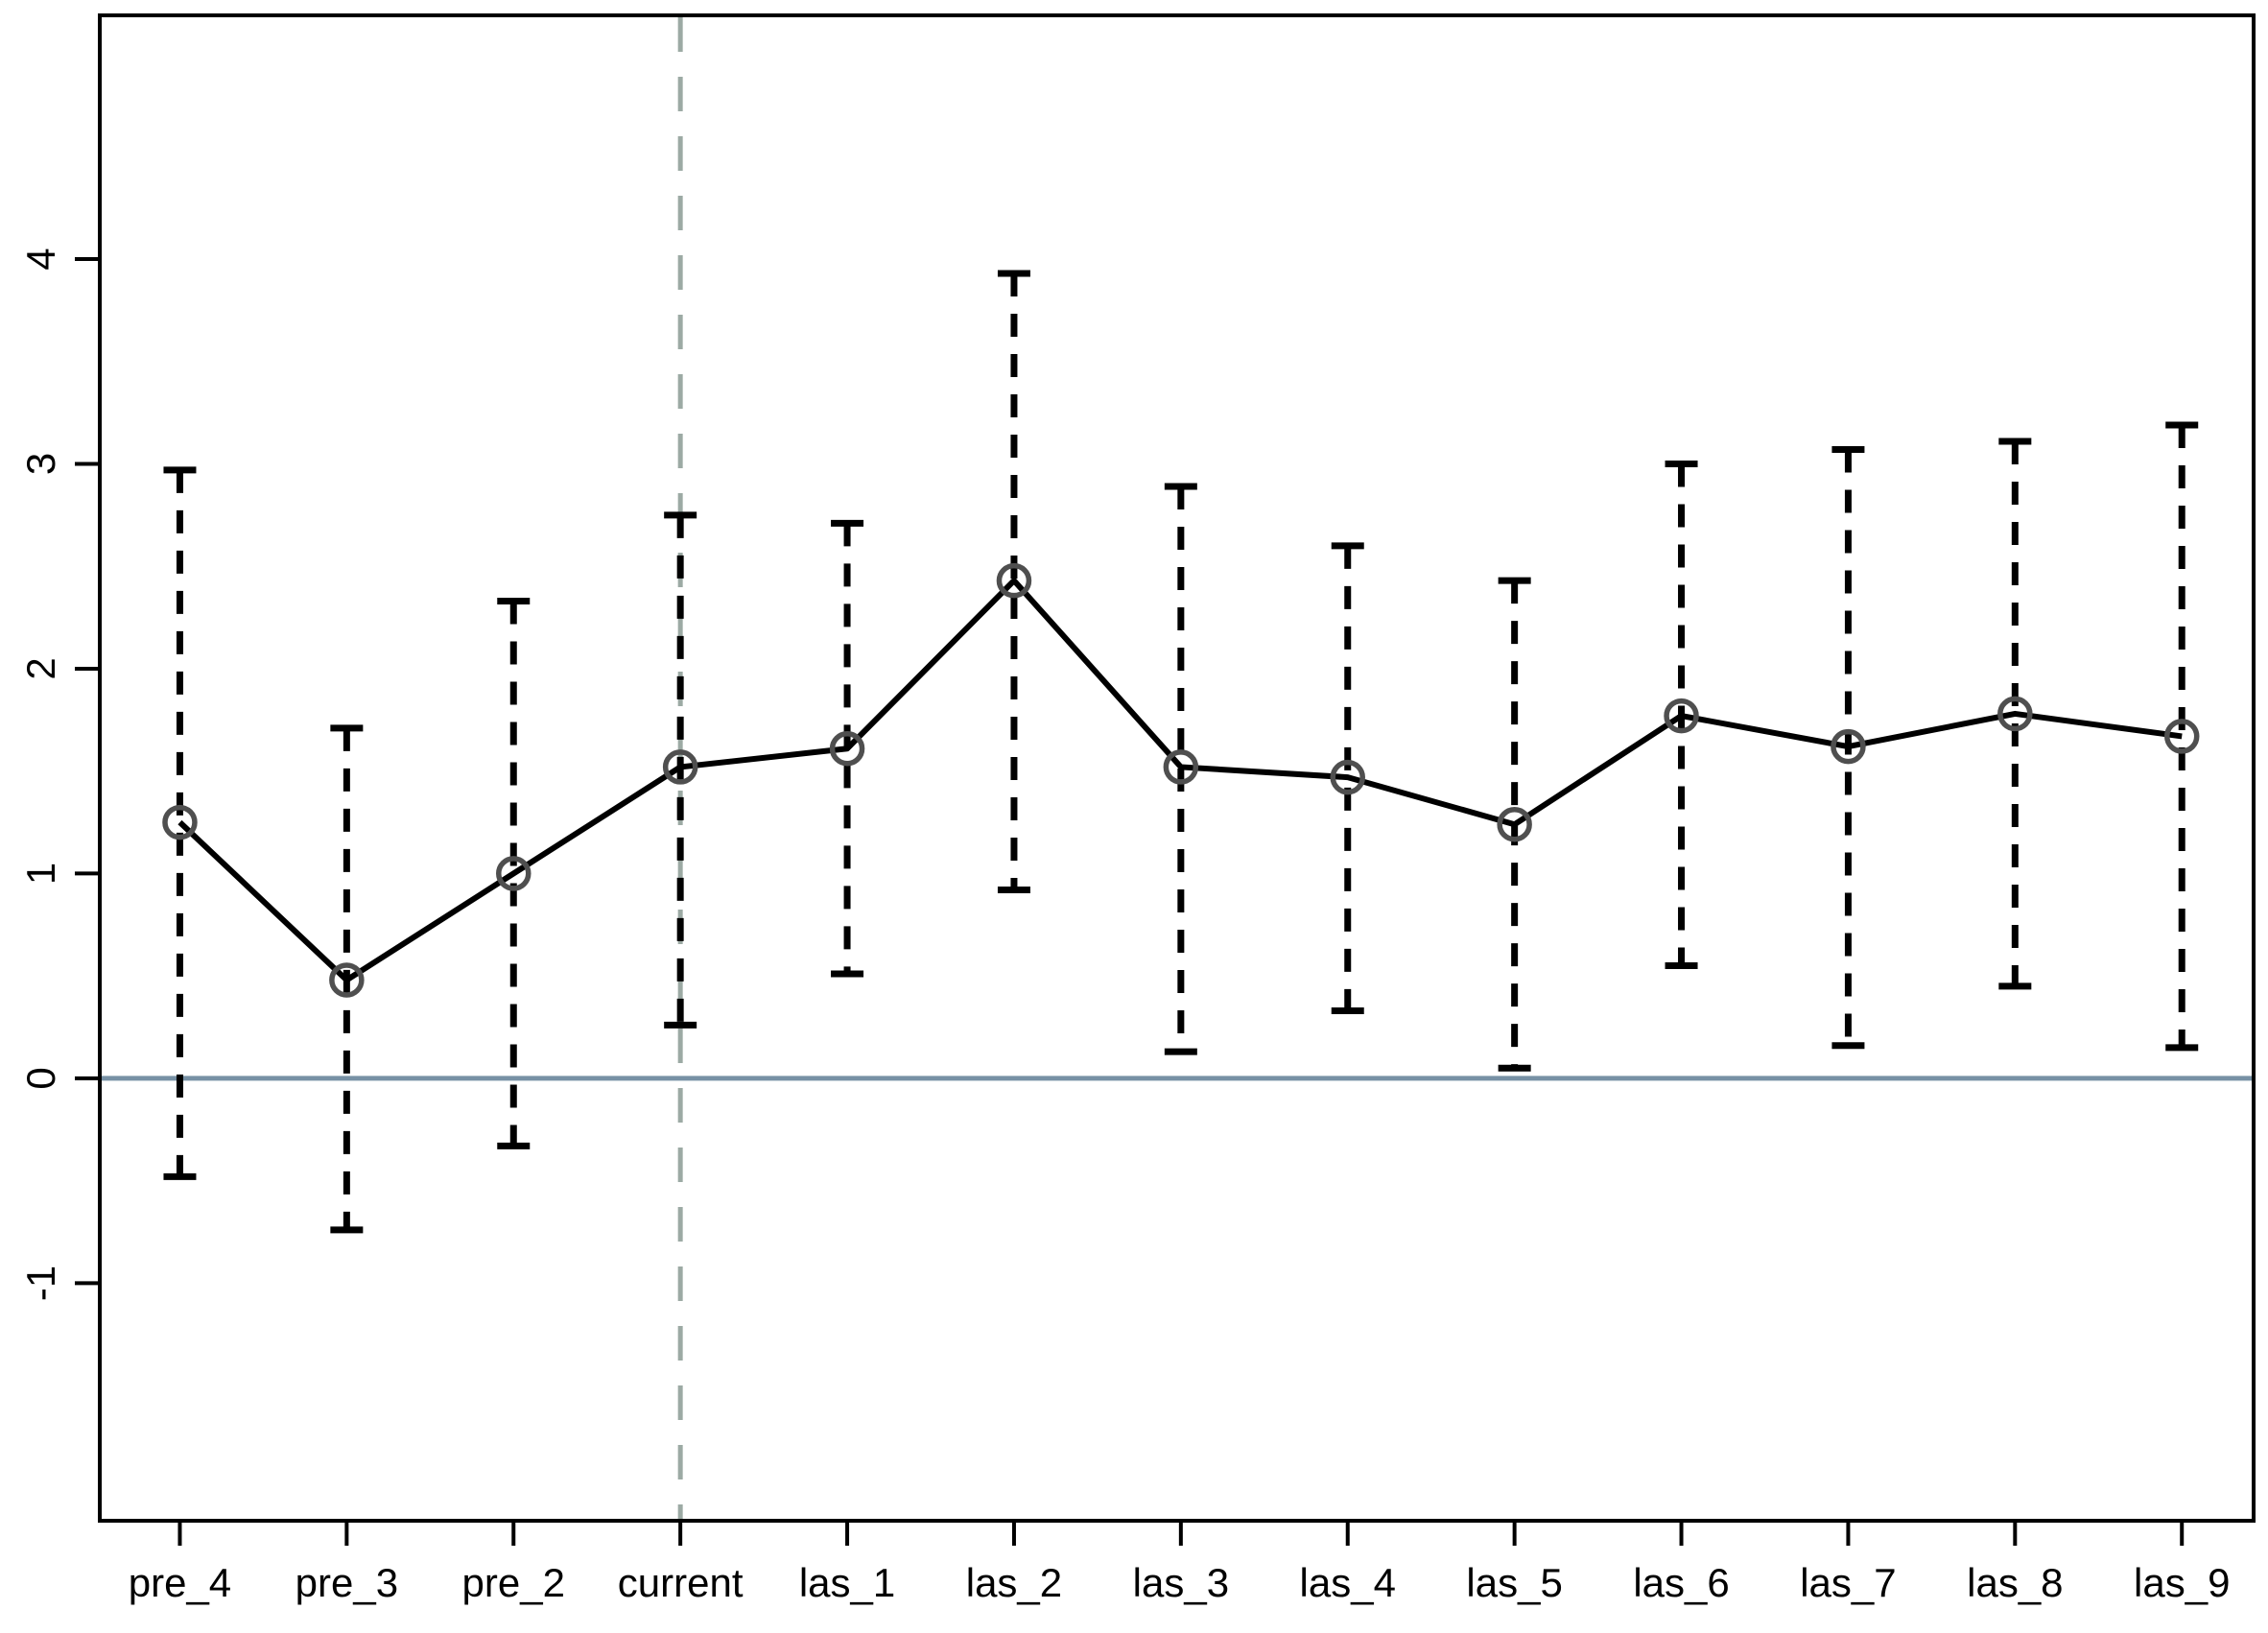  What do you see at coordinates (180, 1582) in the screenshot?
I see `x-tick-label-pre_4: pre_4` at bounding box center [180, 1582].